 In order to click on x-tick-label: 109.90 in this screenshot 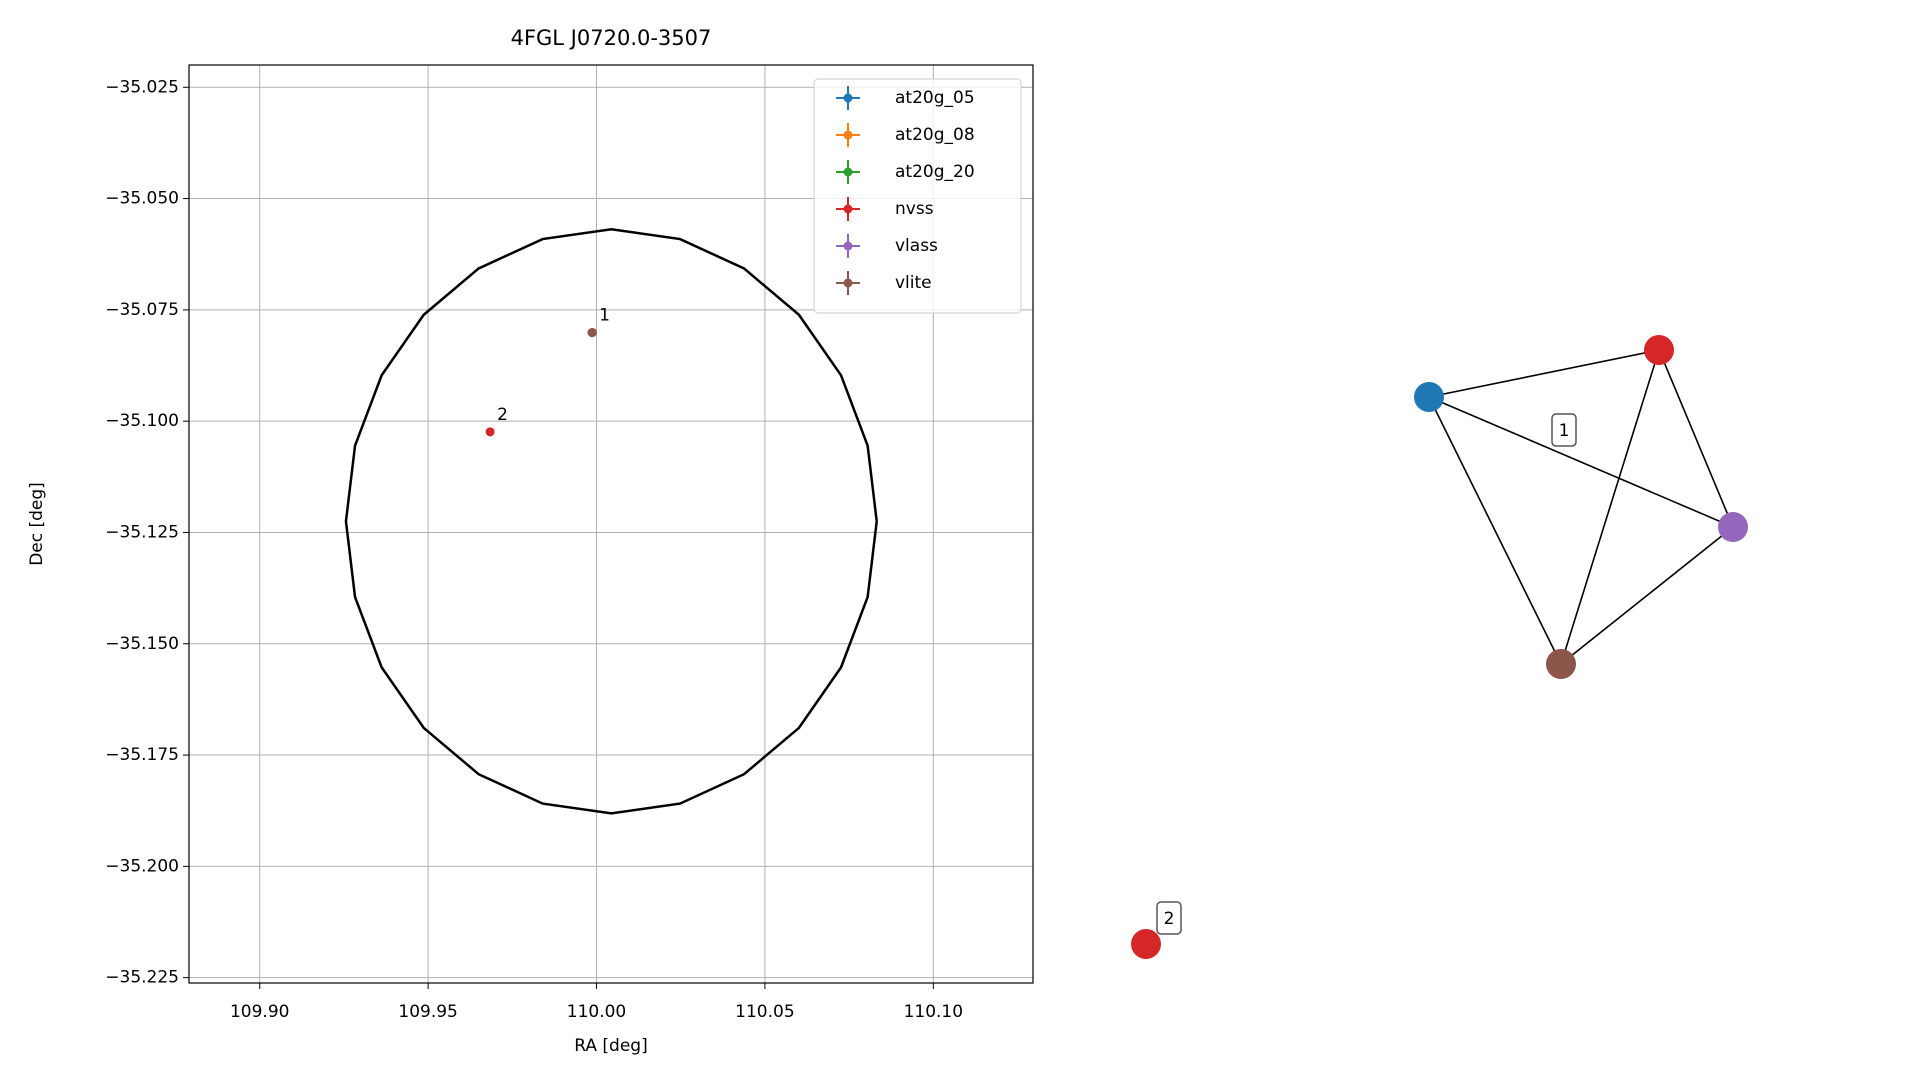, I will do `click(259, 1012)`.